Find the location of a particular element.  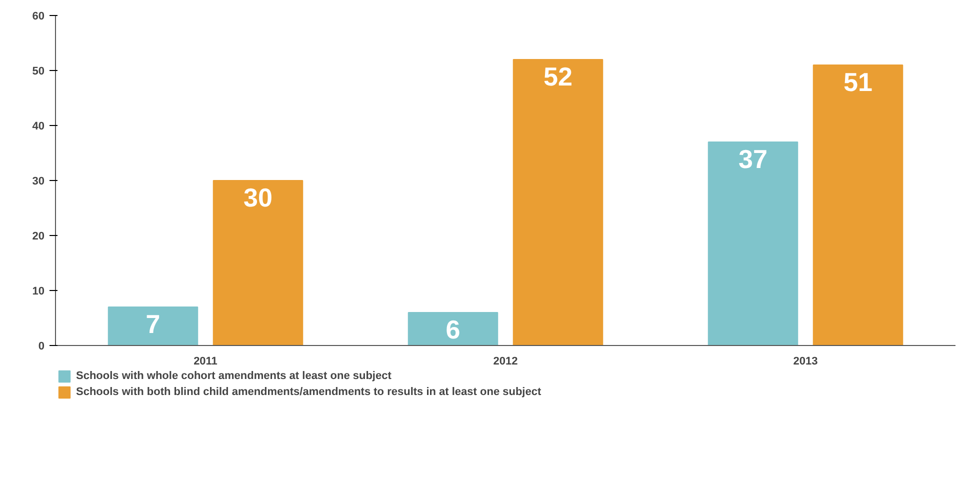

legend-label: Schools with whole cohort amendments at least one subject is located at coordinates (234, 376).